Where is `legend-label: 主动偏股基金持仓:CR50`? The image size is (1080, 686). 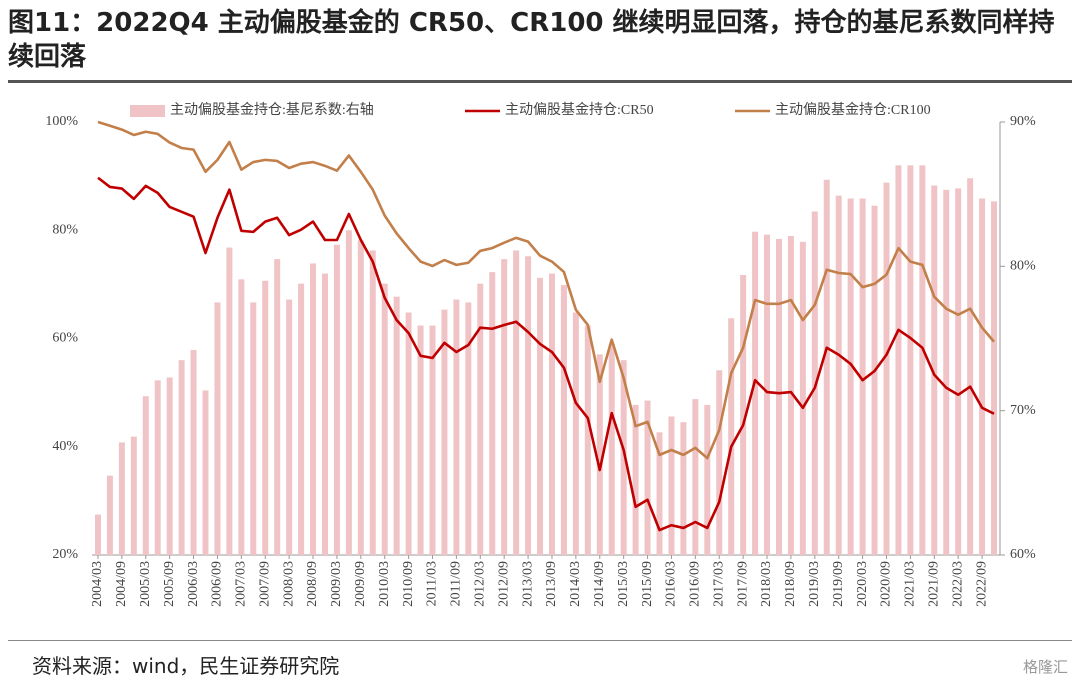
legend-label: 主动偏股基金持仓:CR50 is located at coordinates (579, 109).